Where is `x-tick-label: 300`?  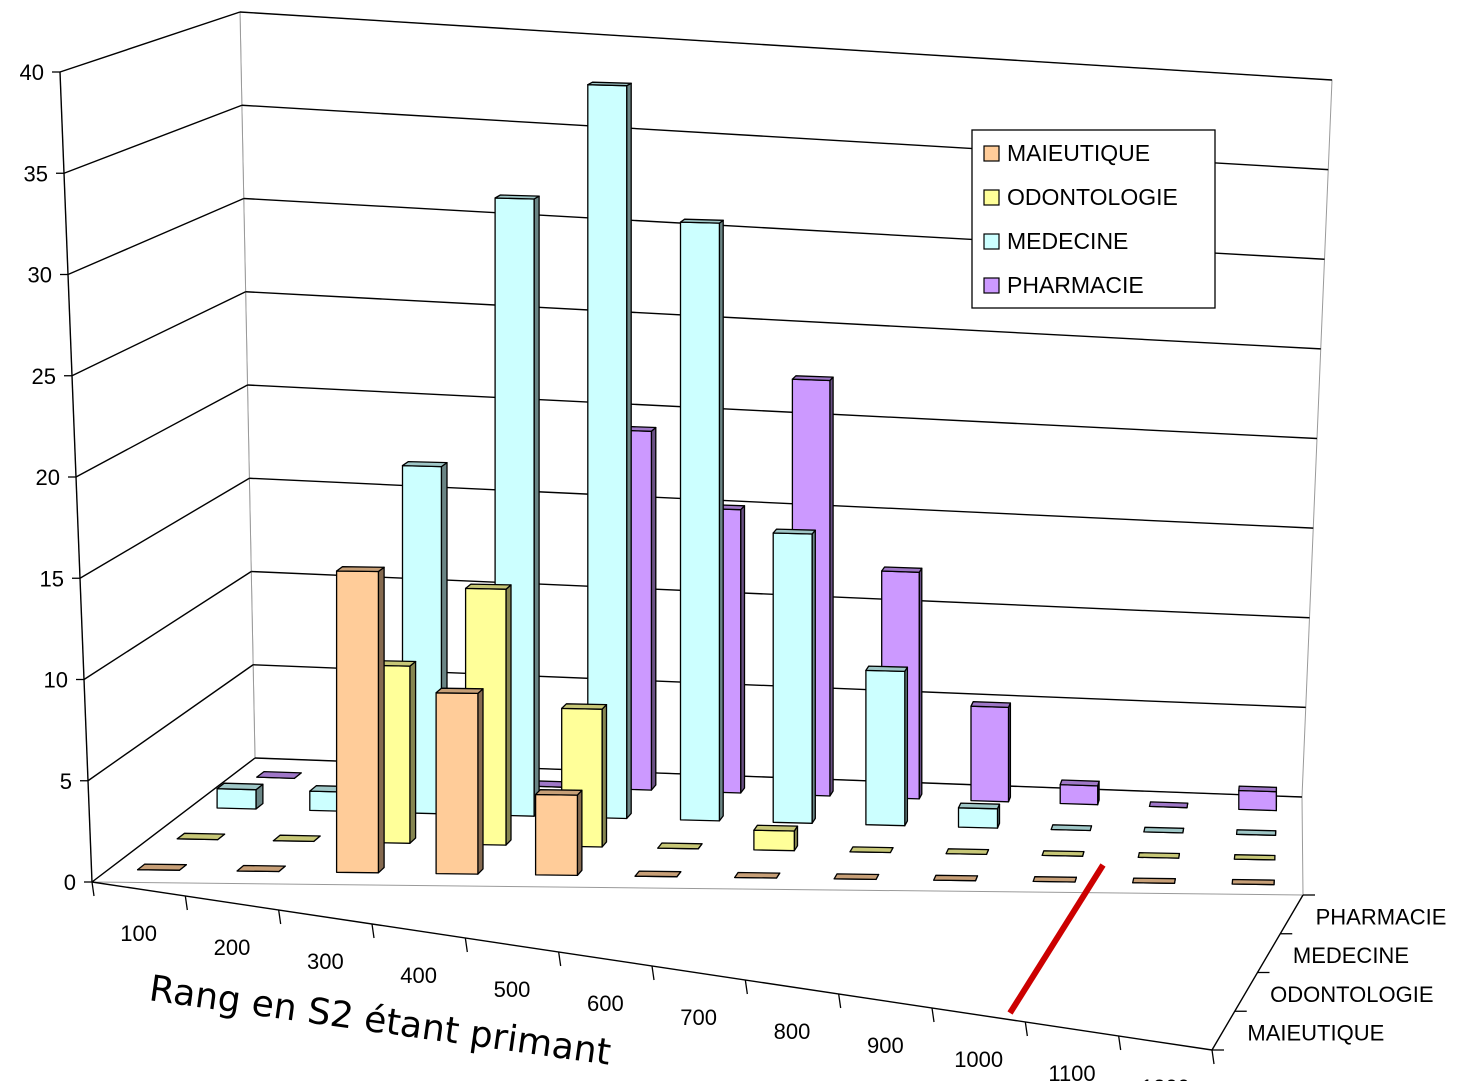
x-tick-label: 300 is located at coordinates (325, 961).